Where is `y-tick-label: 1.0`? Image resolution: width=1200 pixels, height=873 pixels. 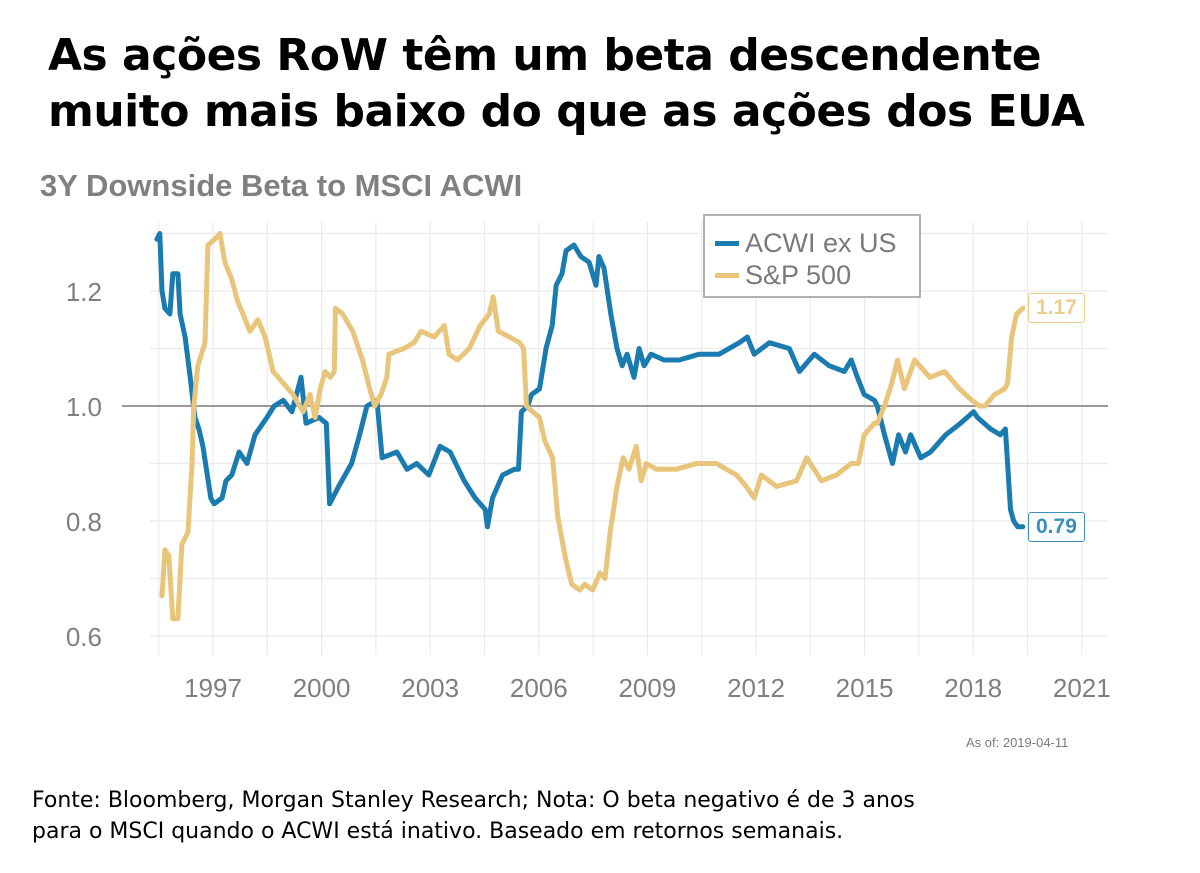 y-tick-label: 1.0 is located at coordinates (84, 407).